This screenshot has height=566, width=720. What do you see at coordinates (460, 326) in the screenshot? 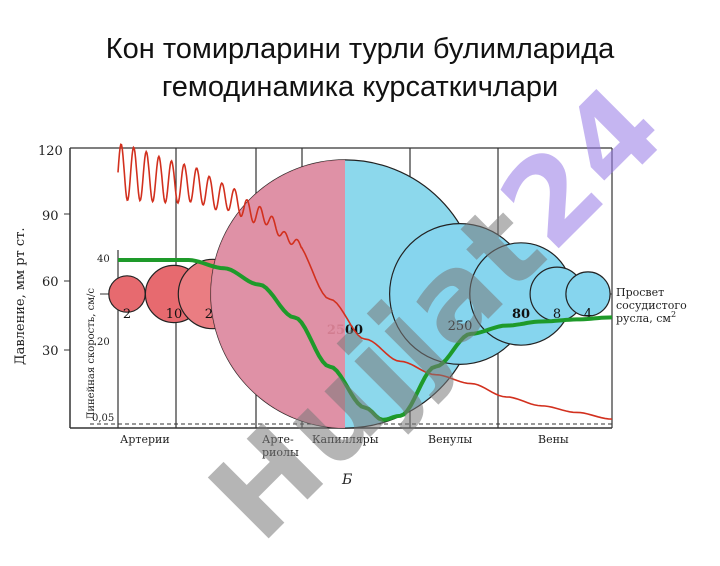
I see `cross-section-value-250: 250` at bounding box center [460, 326].